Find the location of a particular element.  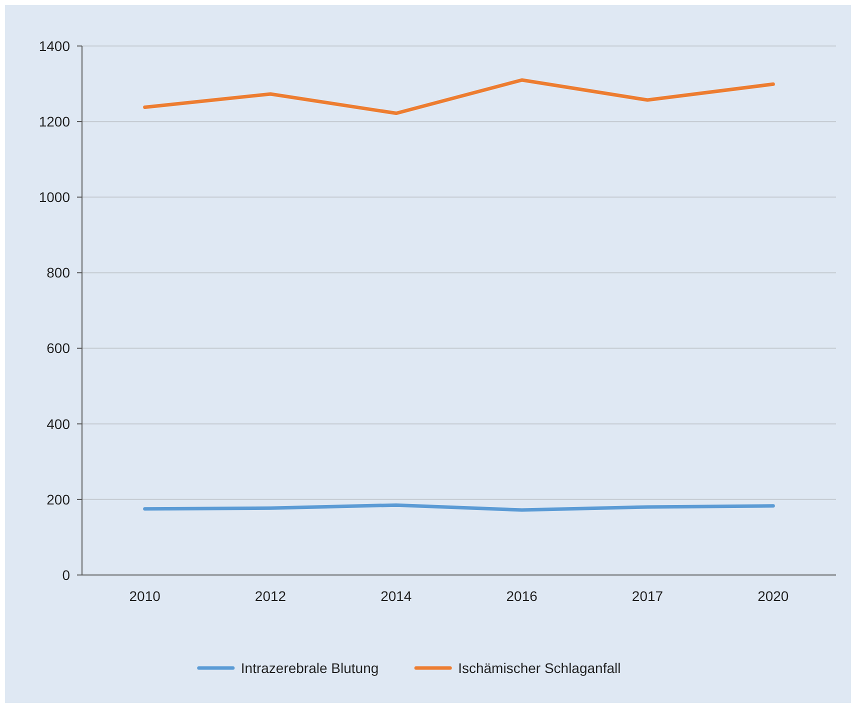

x-tick-label: 2016 is located at coordinates (522, 596).